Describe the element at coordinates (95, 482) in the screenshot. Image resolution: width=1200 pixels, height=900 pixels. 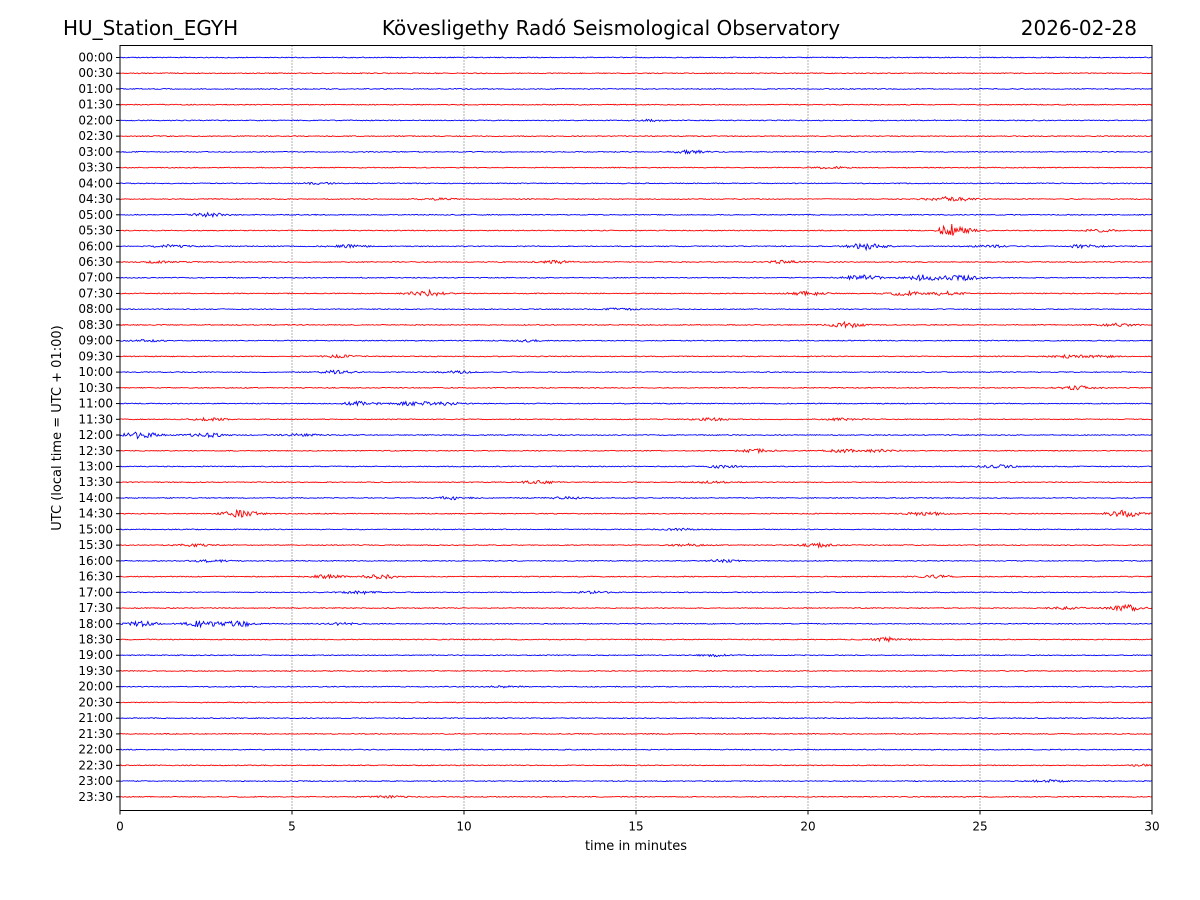
I see `y-tick-label: 13:30` at that location.